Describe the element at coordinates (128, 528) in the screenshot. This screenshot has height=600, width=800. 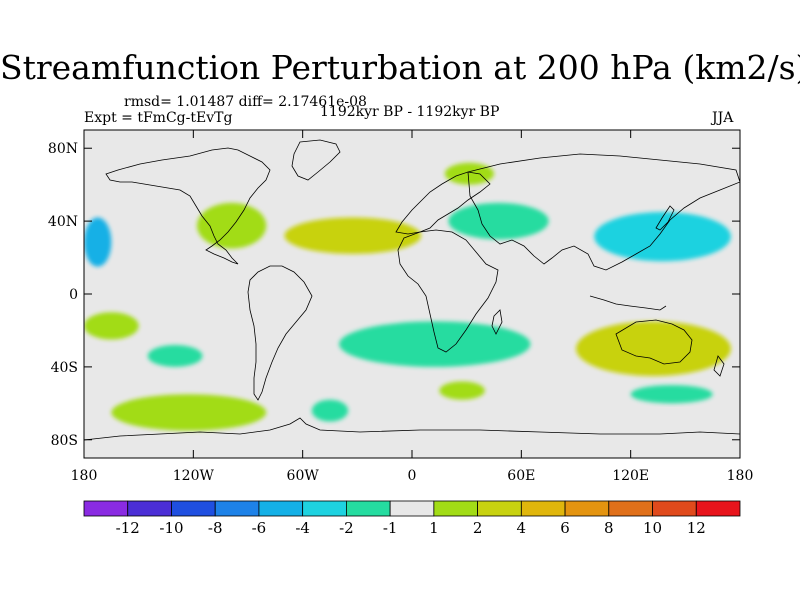
I see `colorbar-label: -12` at that location.